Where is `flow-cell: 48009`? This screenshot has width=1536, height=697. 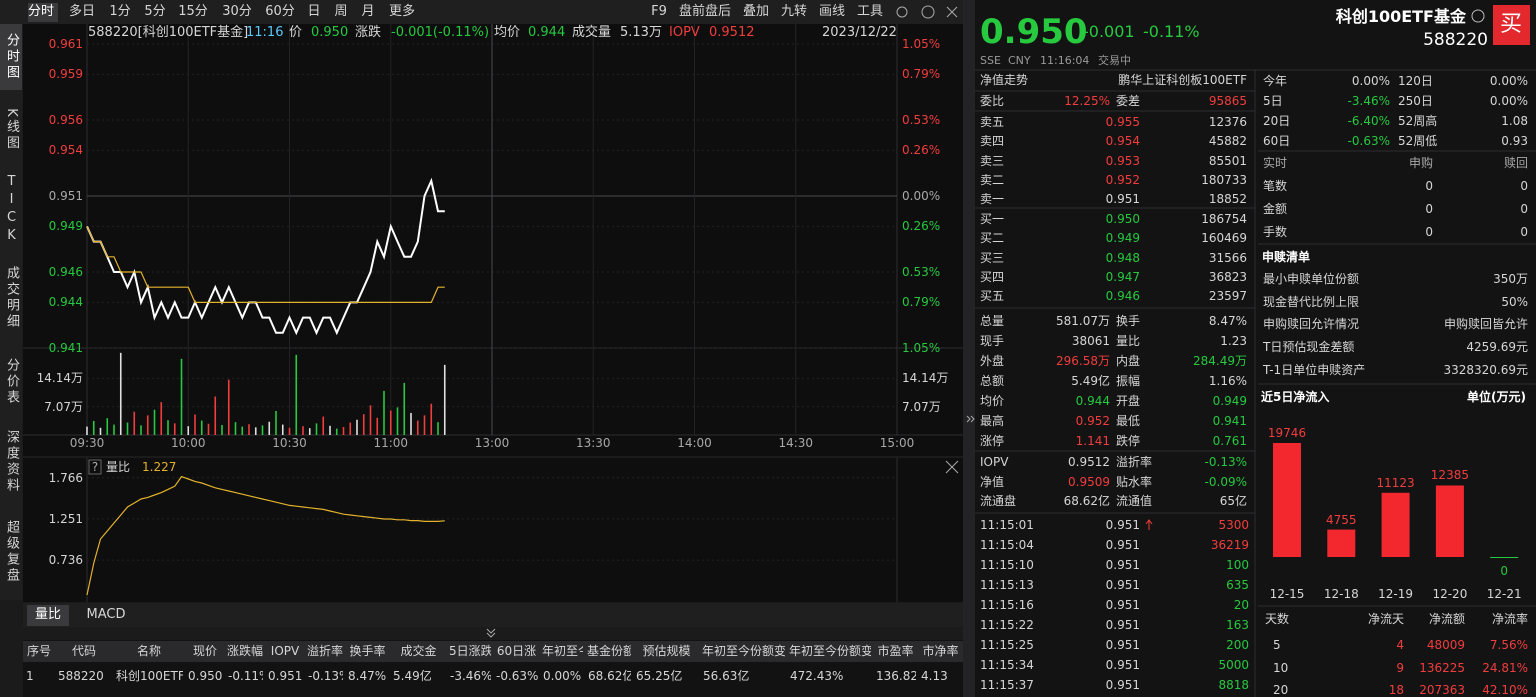
flow-cell: 48009 is located at coordinates (1445, 645).